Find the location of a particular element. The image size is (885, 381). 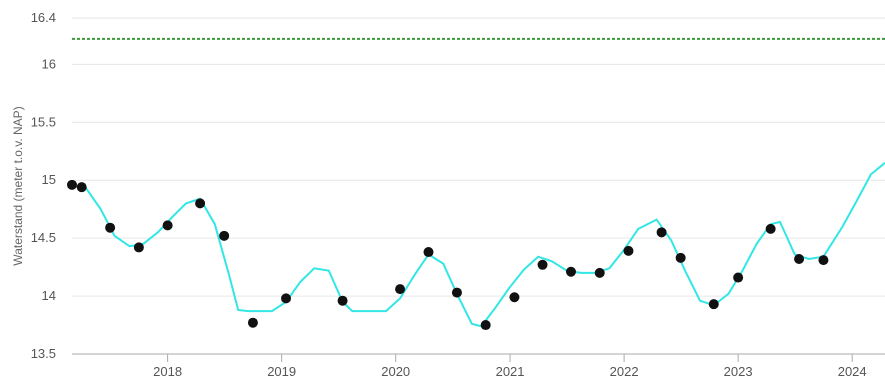

x-tick-label: 2019 is located at coordinates (281, 371).